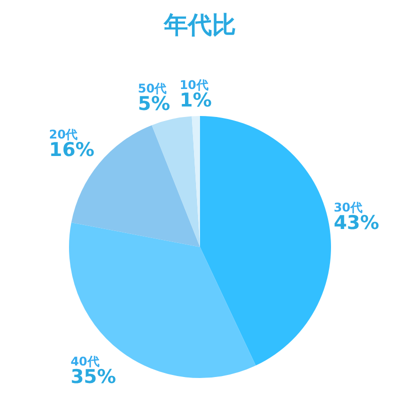 This screenshot has height=400, width=400. I want to click on data-label: 16%, so click(71, 150).